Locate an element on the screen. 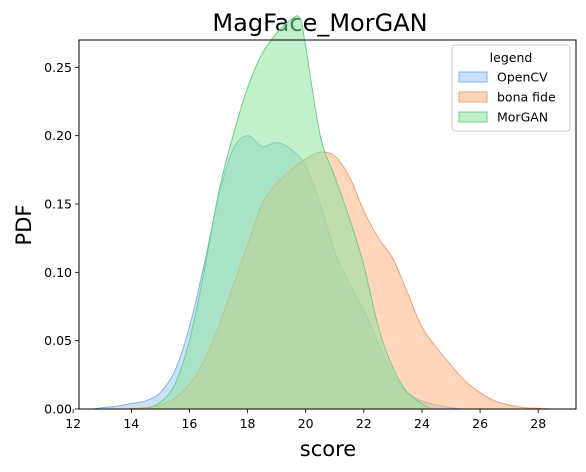 The height and width of the screenshot is (472, 586). legend-swatch-bona-fide is located at coordinates (473, 97).